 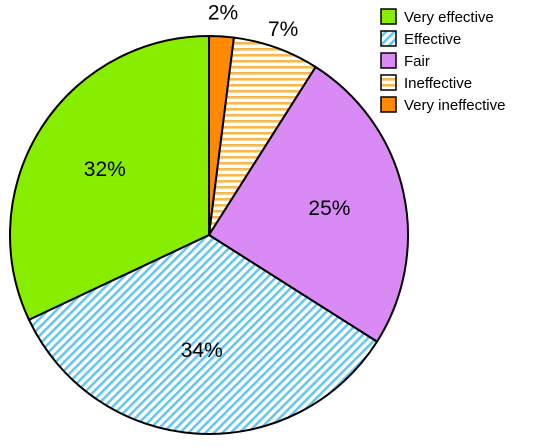 I want to click on legend-swatch-very-effective, so click(x=388, y=16).